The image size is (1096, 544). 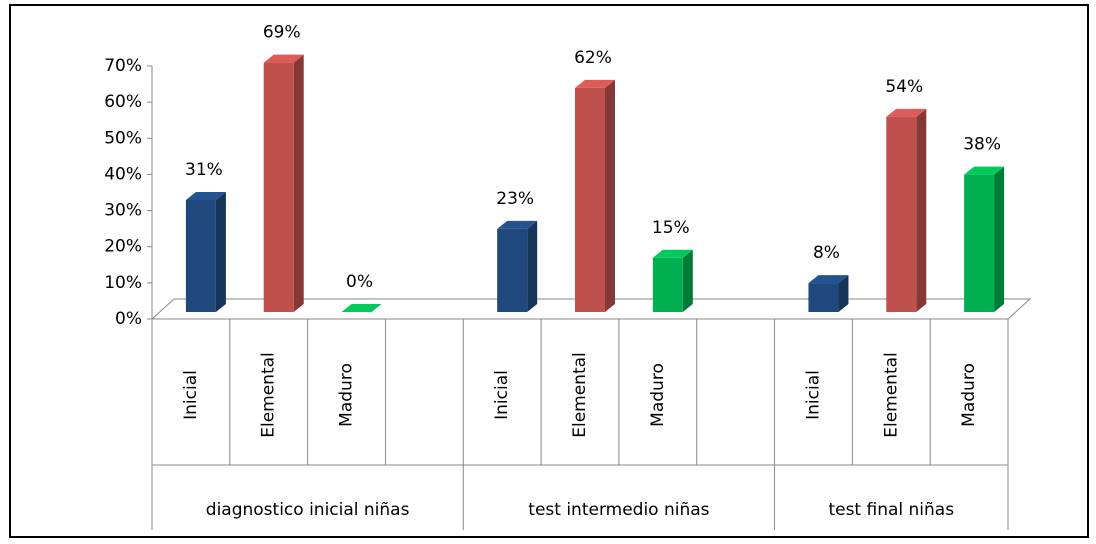 What do you see at coordinates (308, 510) in the screenshot?
I see `group-label: diagnostico inicial niñas` at bounding box center [308, 510].